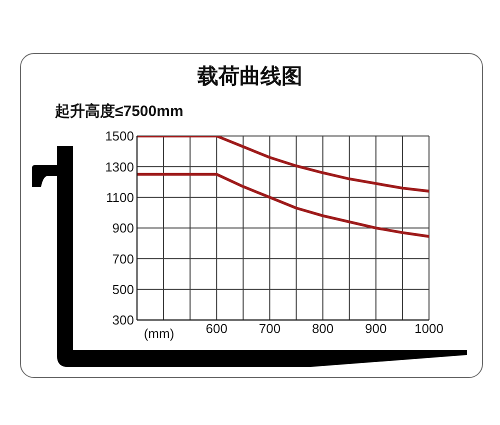 This screenshot has height=425, width=500. Describe the element at coordinates (123, 320) in the screenshot. I see `y-tick-label: 300` at that location.